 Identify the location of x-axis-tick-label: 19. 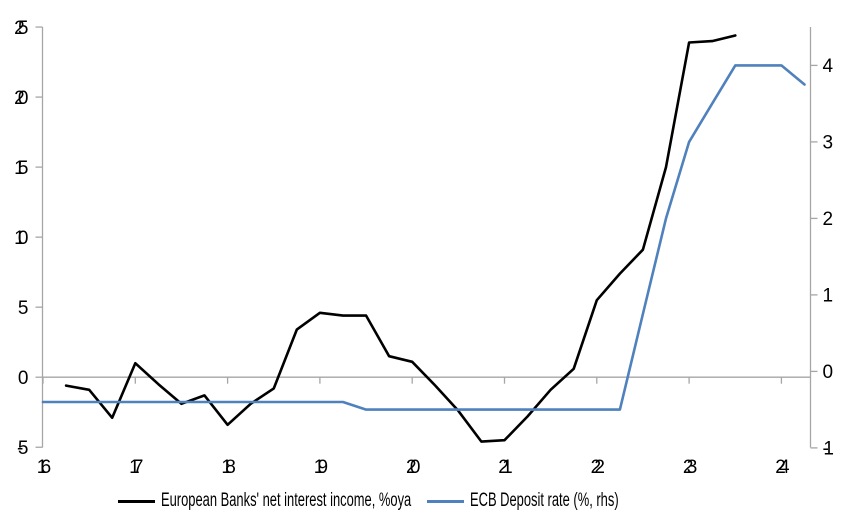
(321, 467).